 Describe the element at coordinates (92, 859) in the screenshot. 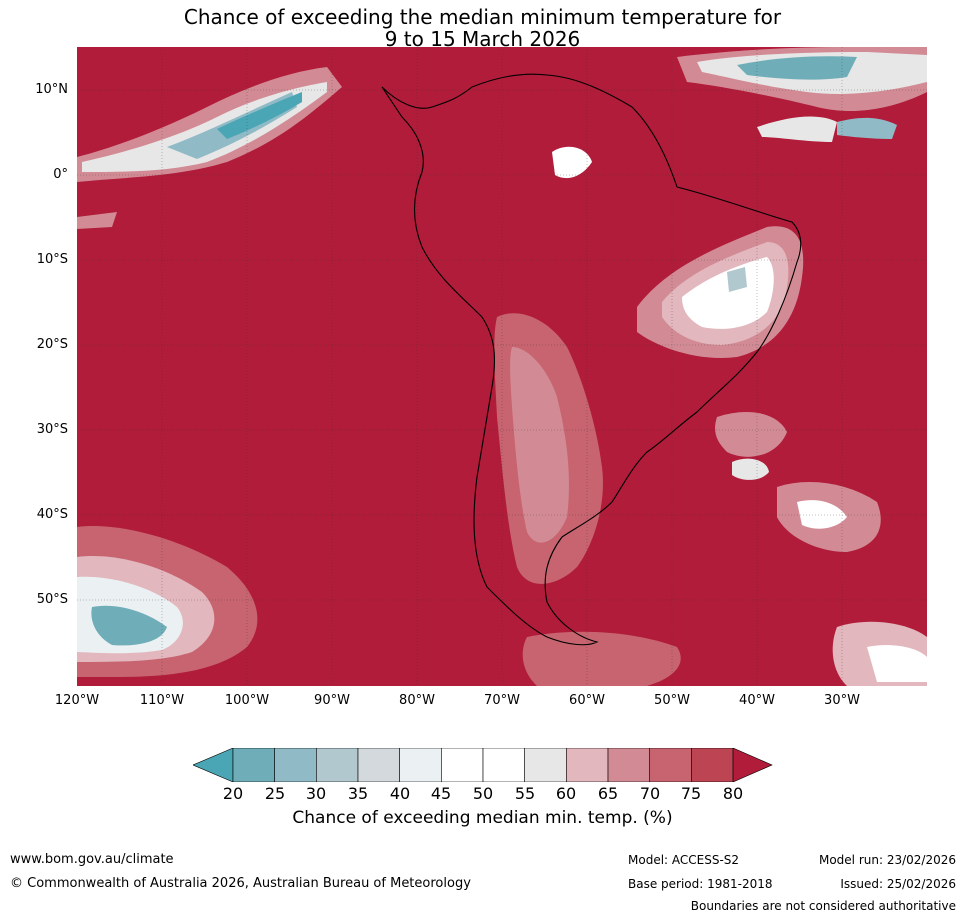

I see `website-link: www.bom.gov.au/climate` at that location.